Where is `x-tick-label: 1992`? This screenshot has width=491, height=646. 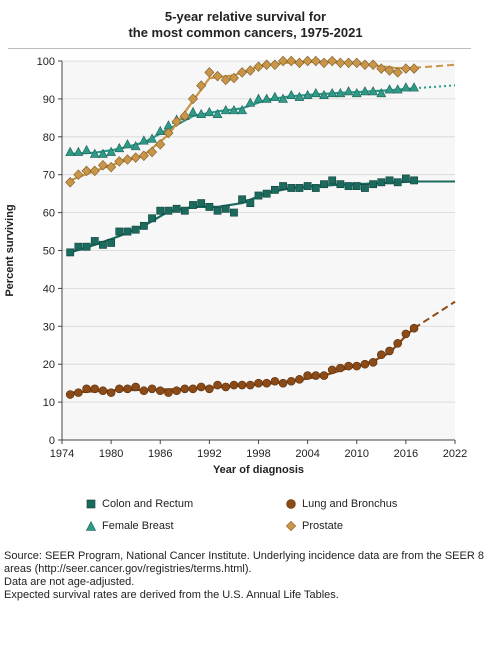
x-tick-label: 1992 is located at coordinates (209, 454).